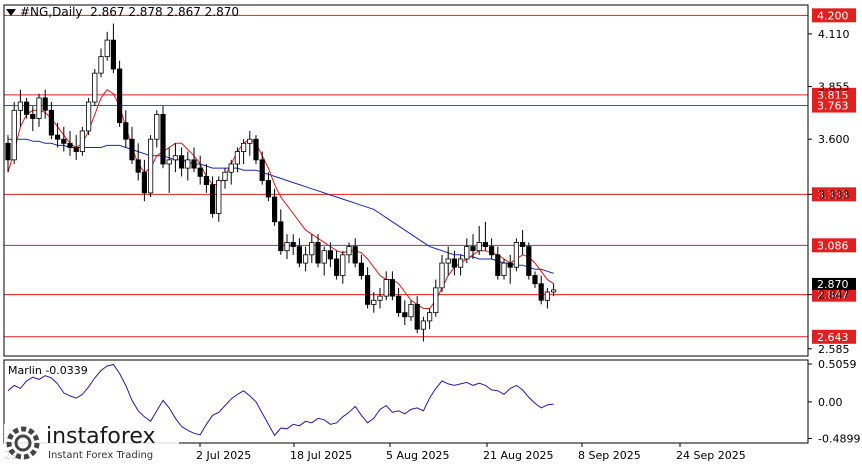  What do you see at coordinates (101, 455) in the screenshot?
I see `logo-tagline: Instant Forex Trading` at bounding box center [101, 455].